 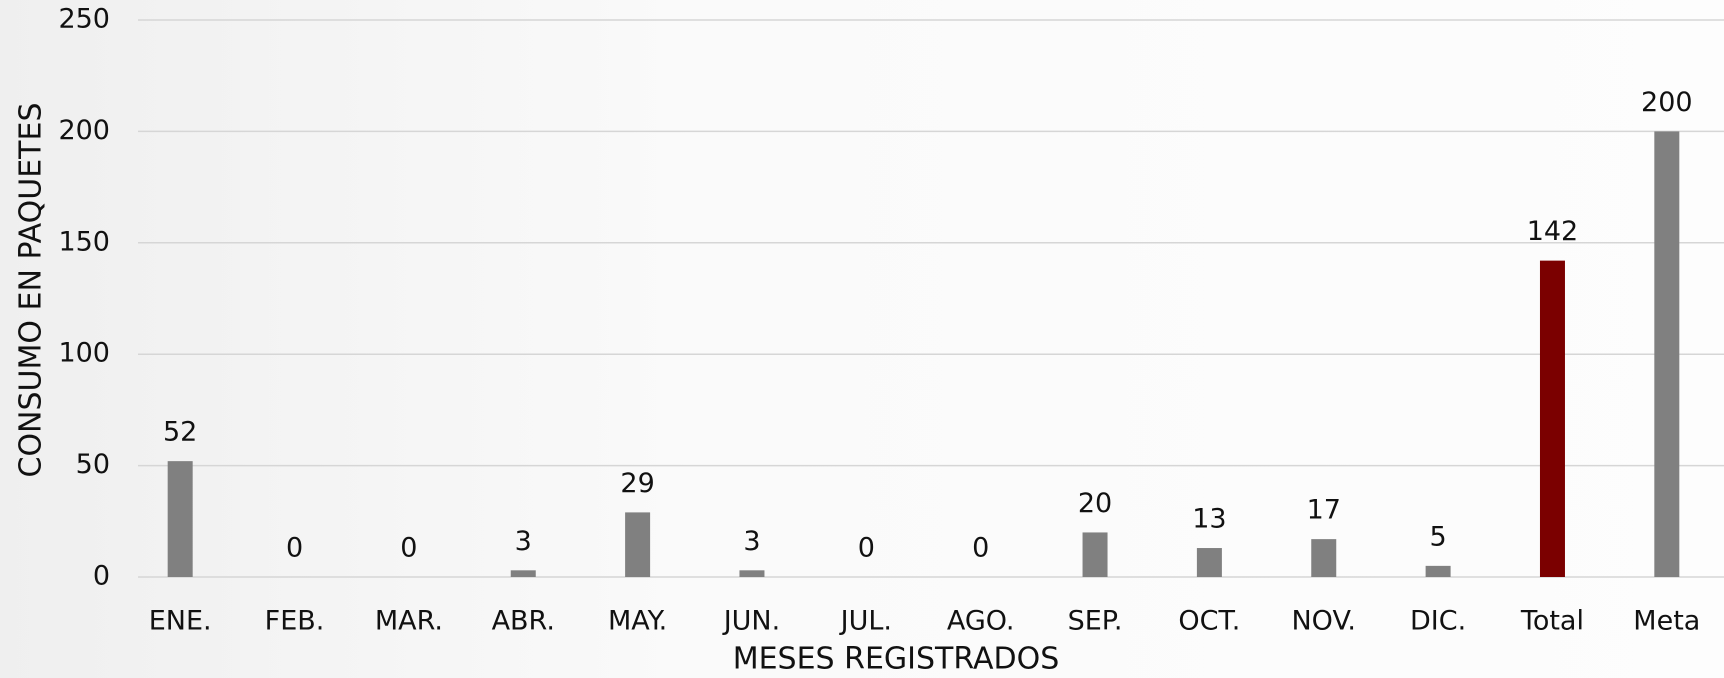 What do you see at coordinates (637, 621) in the screenshot?
I see `x-tick-label: MAY.` at bounding box center [637, 621].